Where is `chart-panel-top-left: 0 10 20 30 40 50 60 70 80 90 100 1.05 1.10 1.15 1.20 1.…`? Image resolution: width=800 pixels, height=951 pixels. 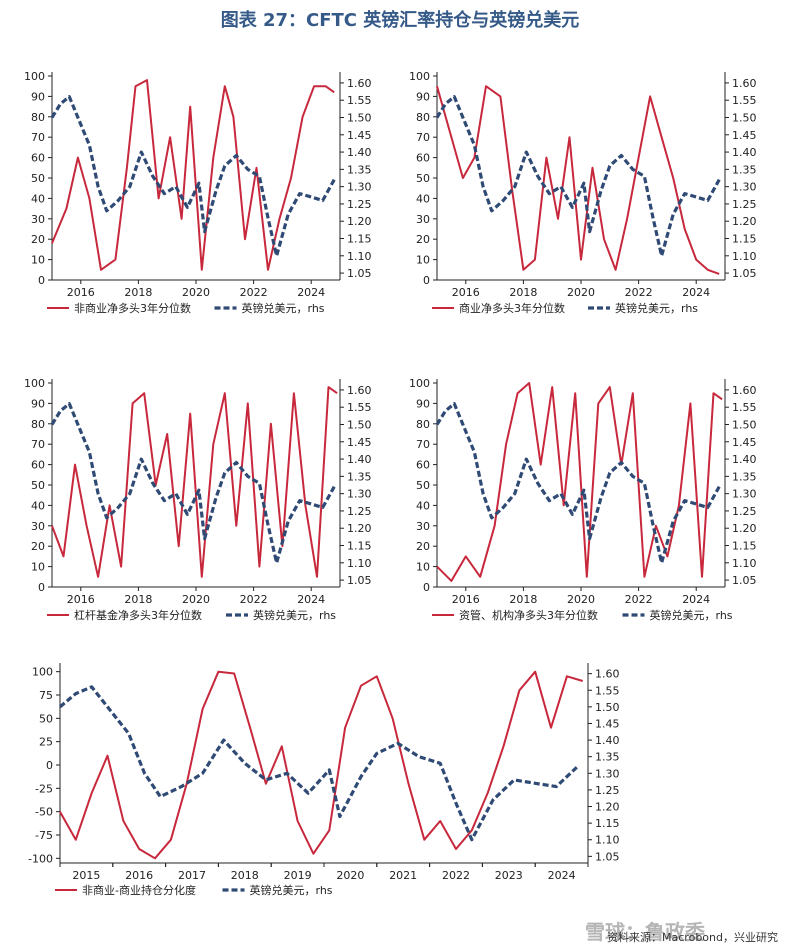 chart-panel-top-left: 0 10 20 30 40 50 60 70 80 90 100 1.05 1.10 1.15 1.20 1.… is located at coordinates (198, 192).